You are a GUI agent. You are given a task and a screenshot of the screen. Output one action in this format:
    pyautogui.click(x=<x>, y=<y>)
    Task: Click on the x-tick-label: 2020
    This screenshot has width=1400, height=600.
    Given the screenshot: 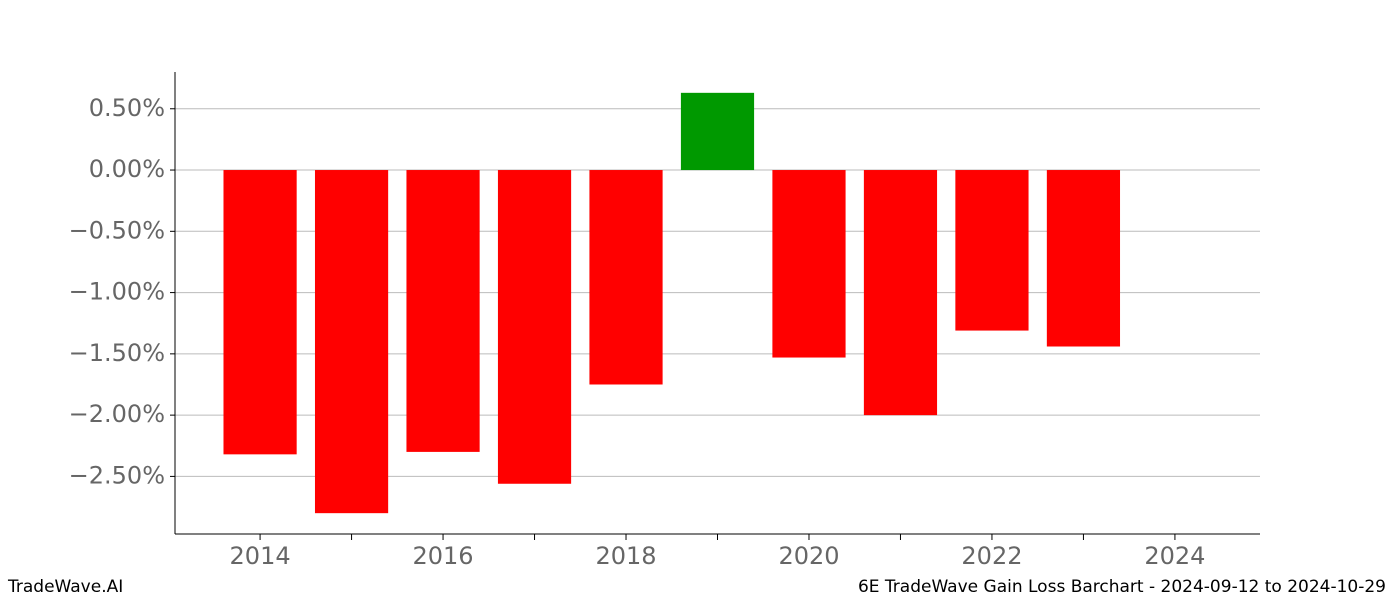 What is the action you would take?
    pyautogui.click(x=808, y=556)
    